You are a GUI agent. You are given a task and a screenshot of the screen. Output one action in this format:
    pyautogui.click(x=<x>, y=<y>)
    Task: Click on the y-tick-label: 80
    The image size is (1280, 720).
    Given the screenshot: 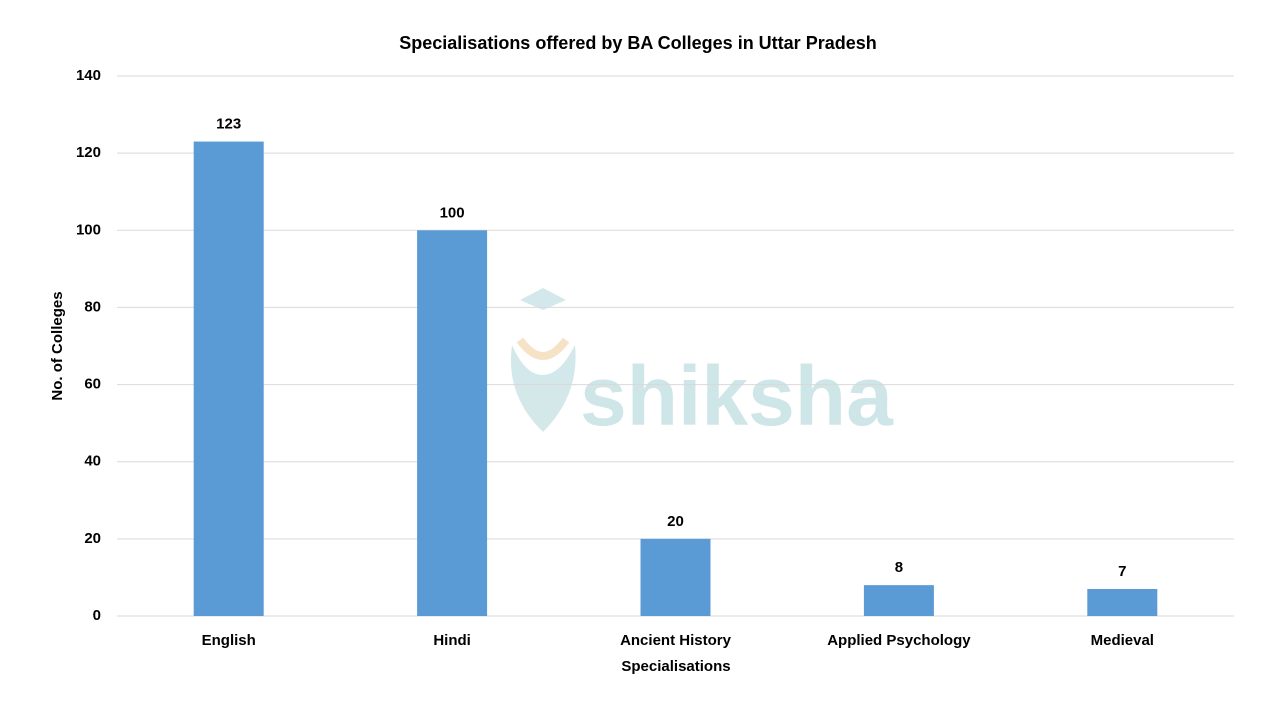 What is the action you would take?
    pyautogui.click(x=92, y=306)
    